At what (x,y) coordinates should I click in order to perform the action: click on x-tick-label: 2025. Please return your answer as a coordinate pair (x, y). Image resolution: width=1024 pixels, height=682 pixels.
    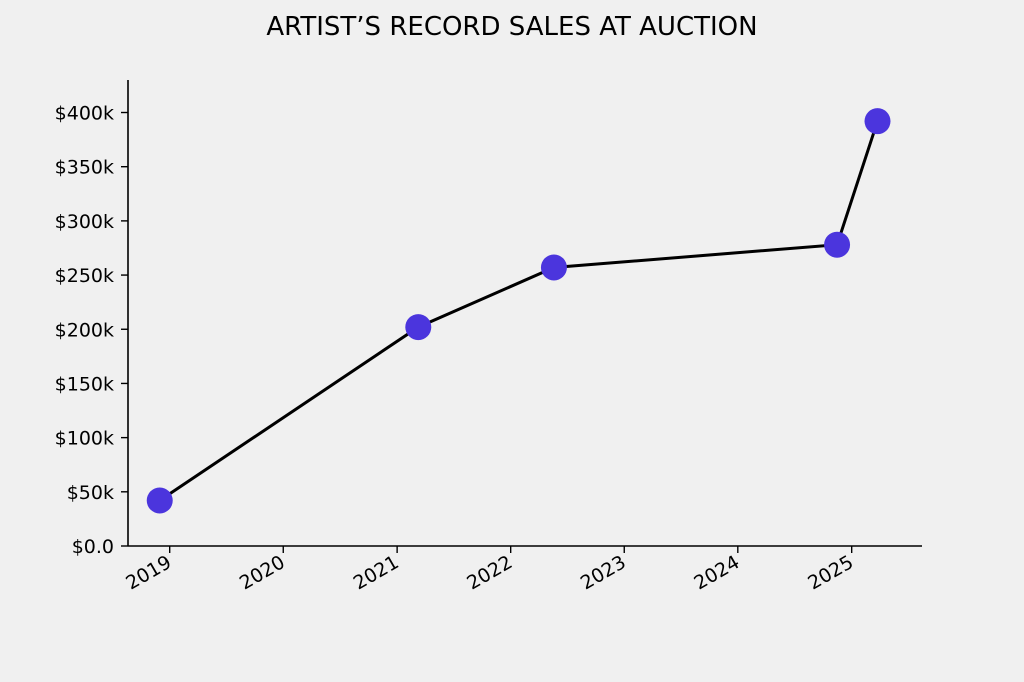
    Looking at the image, I should click on (830, 572).